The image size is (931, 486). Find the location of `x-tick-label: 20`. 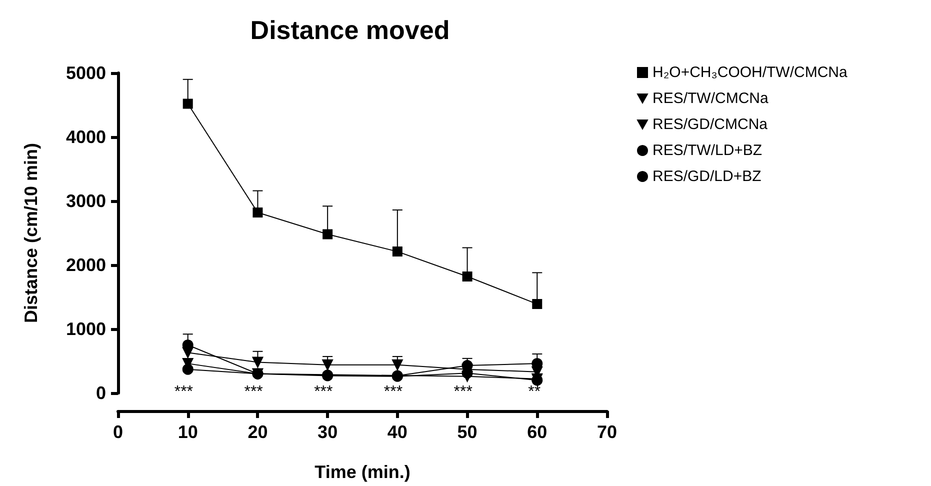

x-tick-label: 20 is located at coordinates (258, 432).